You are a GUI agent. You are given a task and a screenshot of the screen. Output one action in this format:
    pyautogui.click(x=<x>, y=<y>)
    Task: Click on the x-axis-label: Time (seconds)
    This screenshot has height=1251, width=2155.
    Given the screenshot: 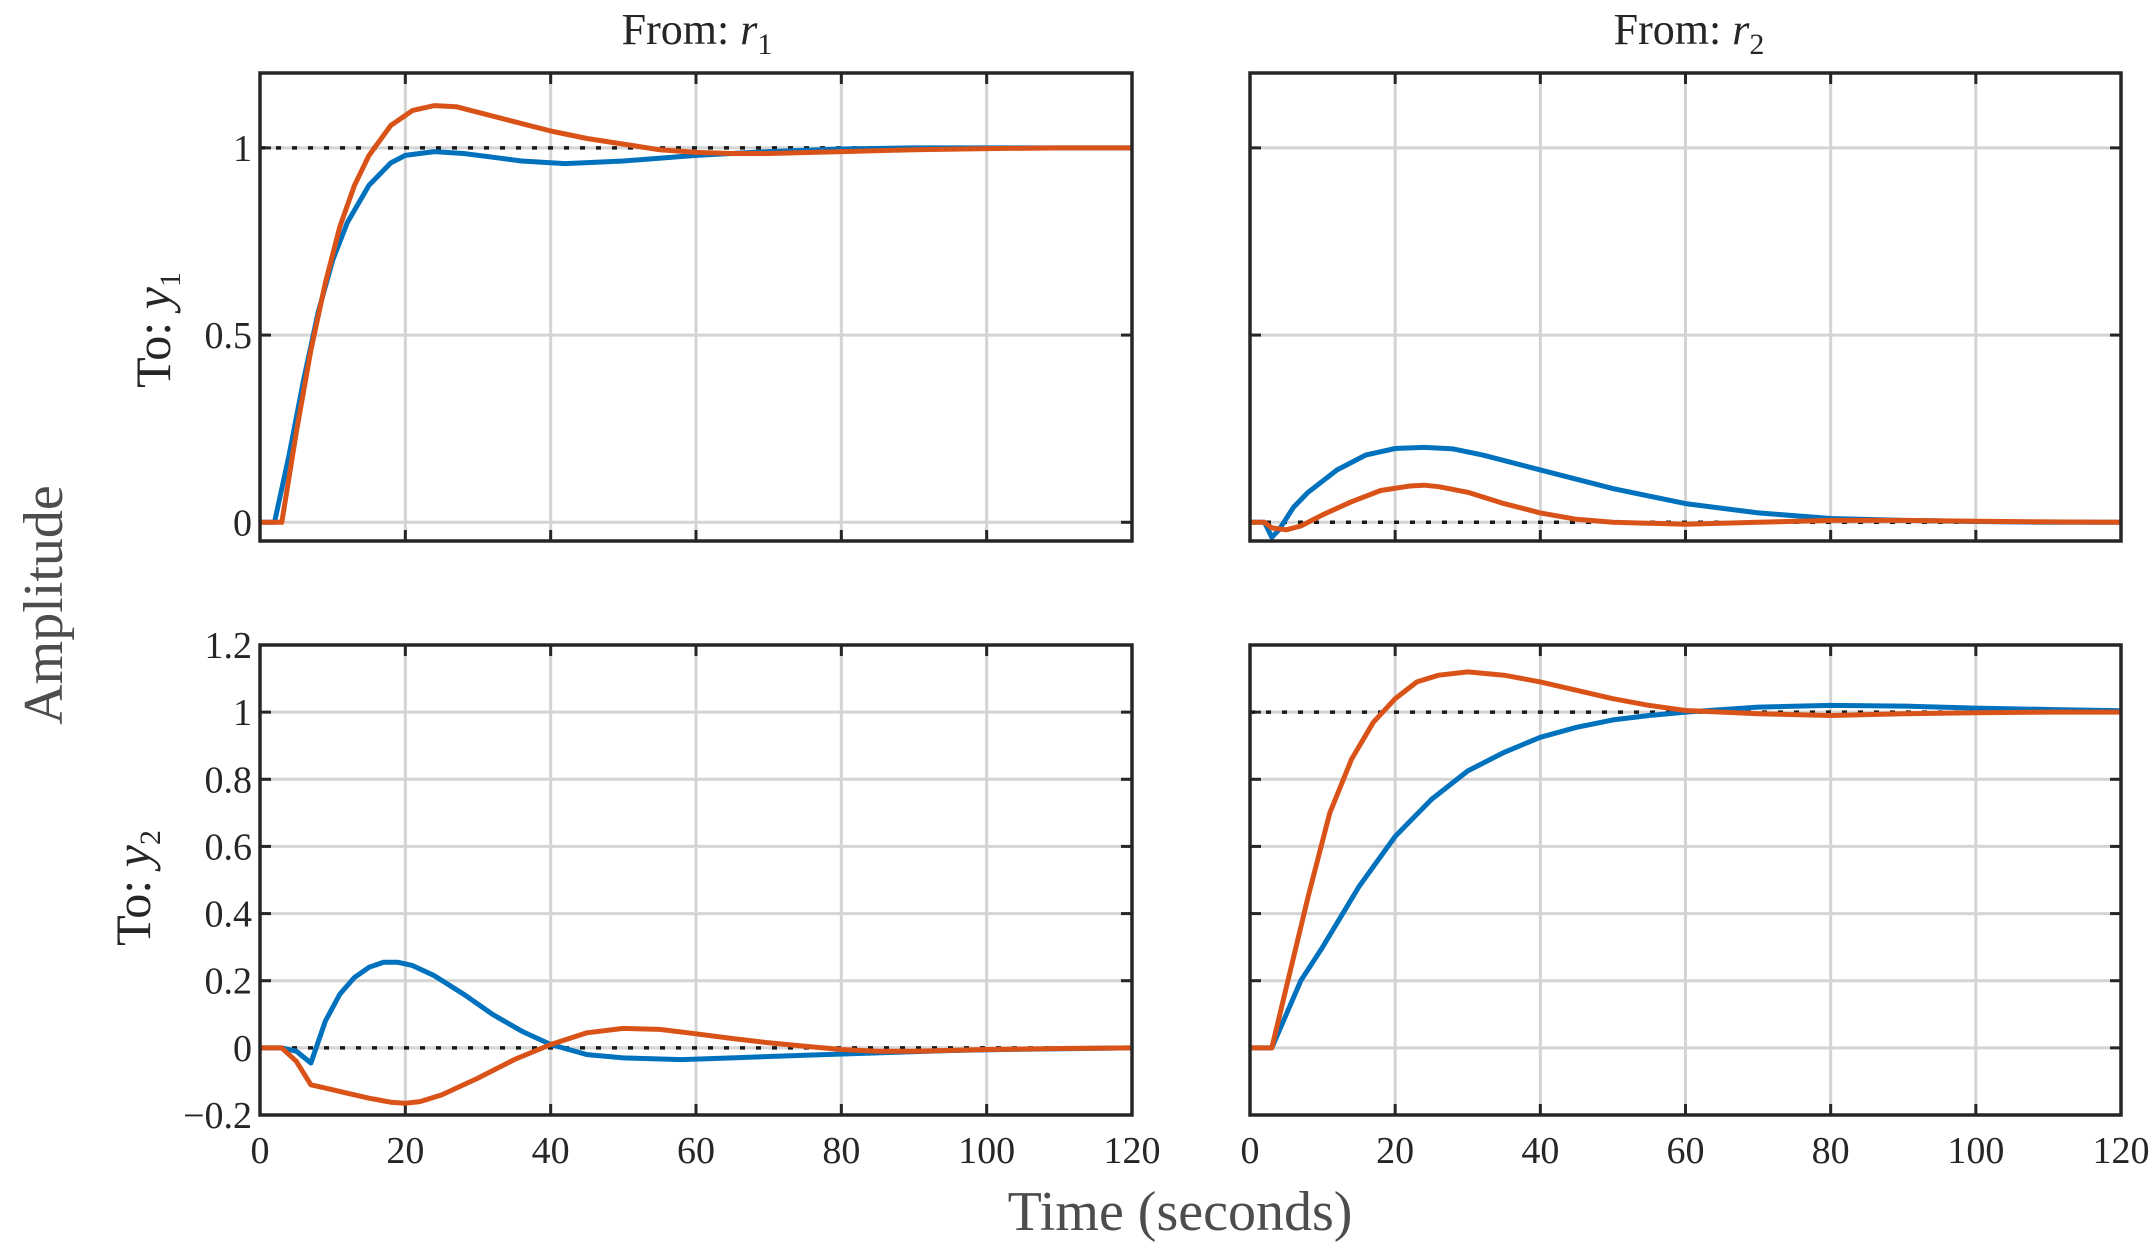 What is the action you would take?
    pyautogui.click(x=1180, y=1212)
    